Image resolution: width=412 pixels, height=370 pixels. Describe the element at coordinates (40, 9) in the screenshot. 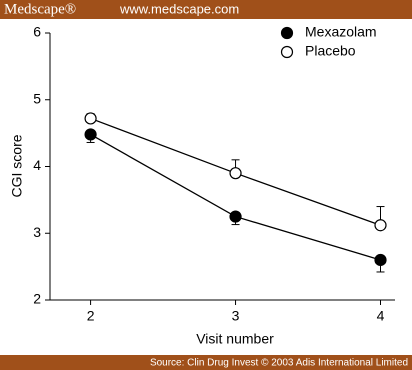

I see `logo: Medscape®` at that location.